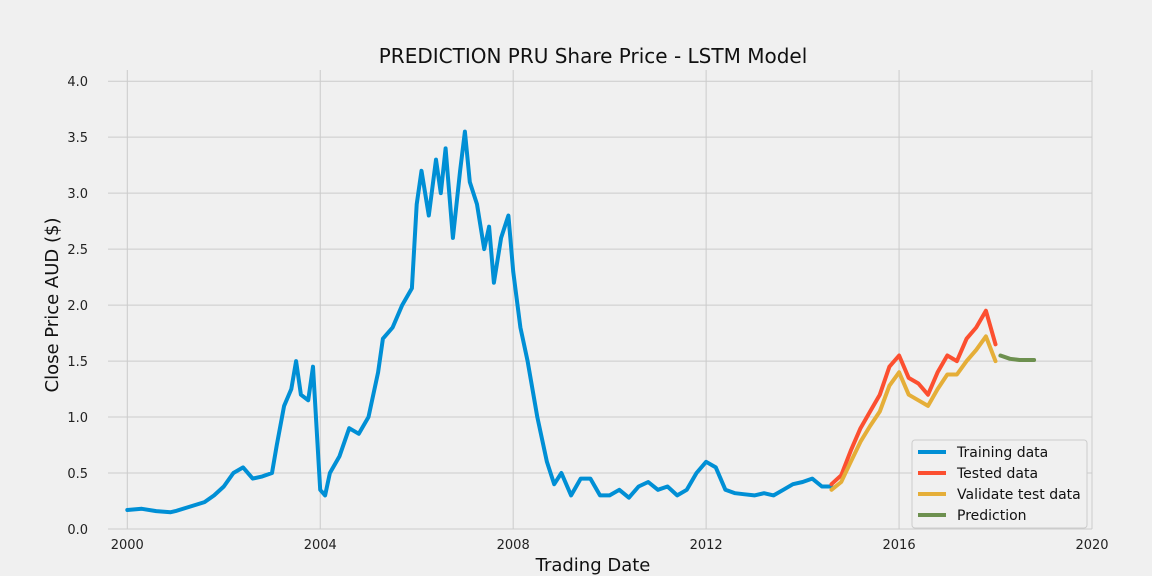 The image size is (1152, 576). Describe the element at coordinates (1002, 453) in the screenshot. I see `legend-label: Training data` at that location.